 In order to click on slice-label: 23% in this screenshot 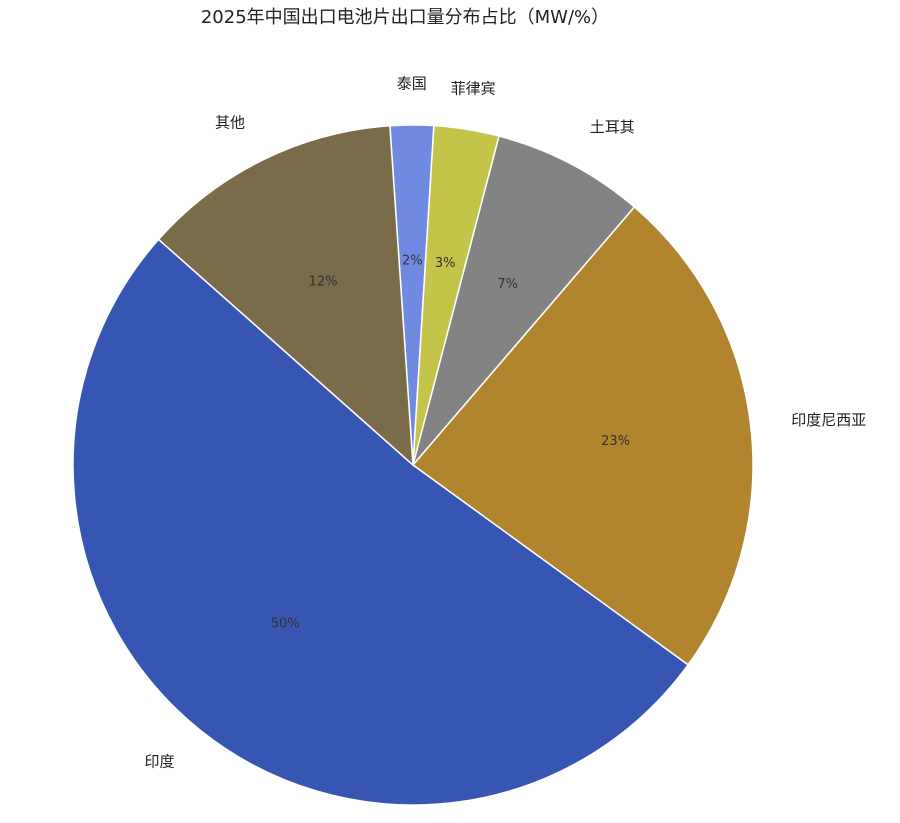, I will do `click(615, 441)`.